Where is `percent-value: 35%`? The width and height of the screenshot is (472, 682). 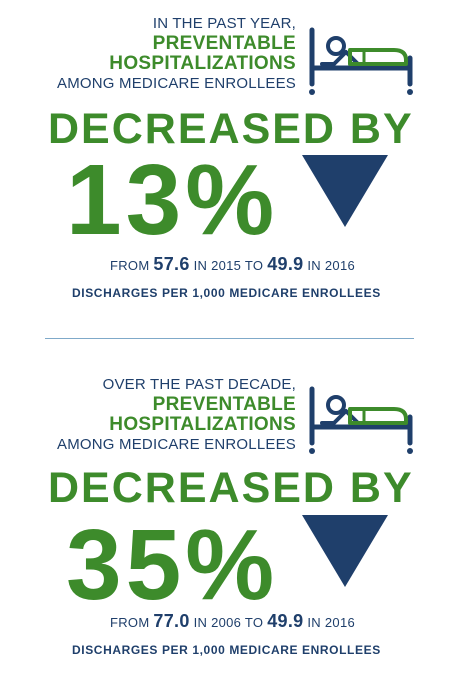 percent-value: 35% is located at coordinates (172, 565).